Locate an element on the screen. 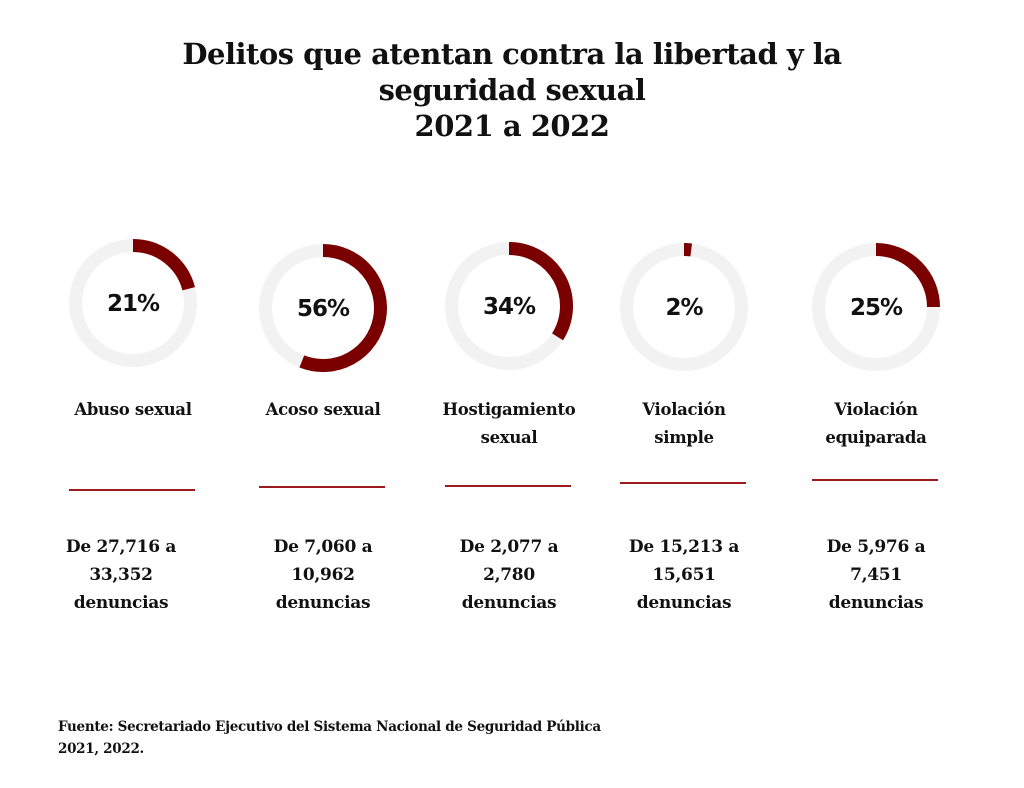 The height and width of the screenshot is (788, 1024). category-label-abuso-sexual: Abuso sexual is located at coordinates (133, 410).